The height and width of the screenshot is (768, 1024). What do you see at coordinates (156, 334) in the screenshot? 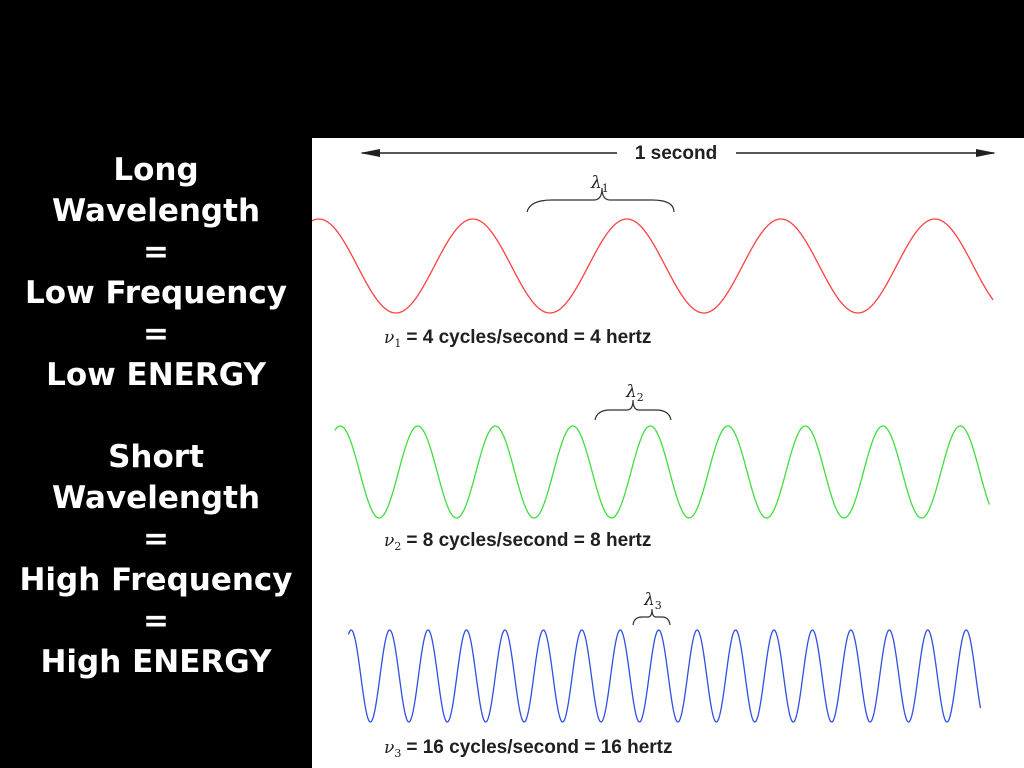
I see `long-wavelength-line-5: =` at bounding box center [156, 334].